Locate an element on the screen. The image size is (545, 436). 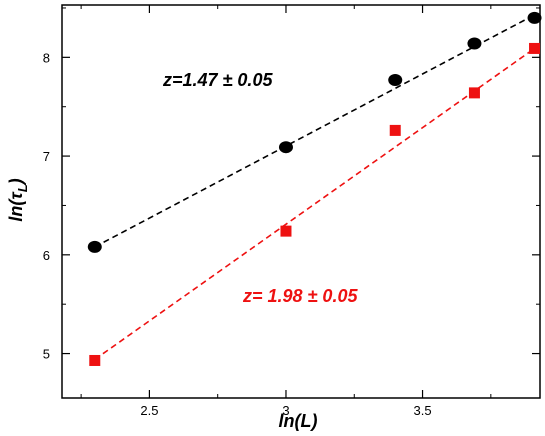
y-tick-label: 5 is located at coordinates (46, 354).